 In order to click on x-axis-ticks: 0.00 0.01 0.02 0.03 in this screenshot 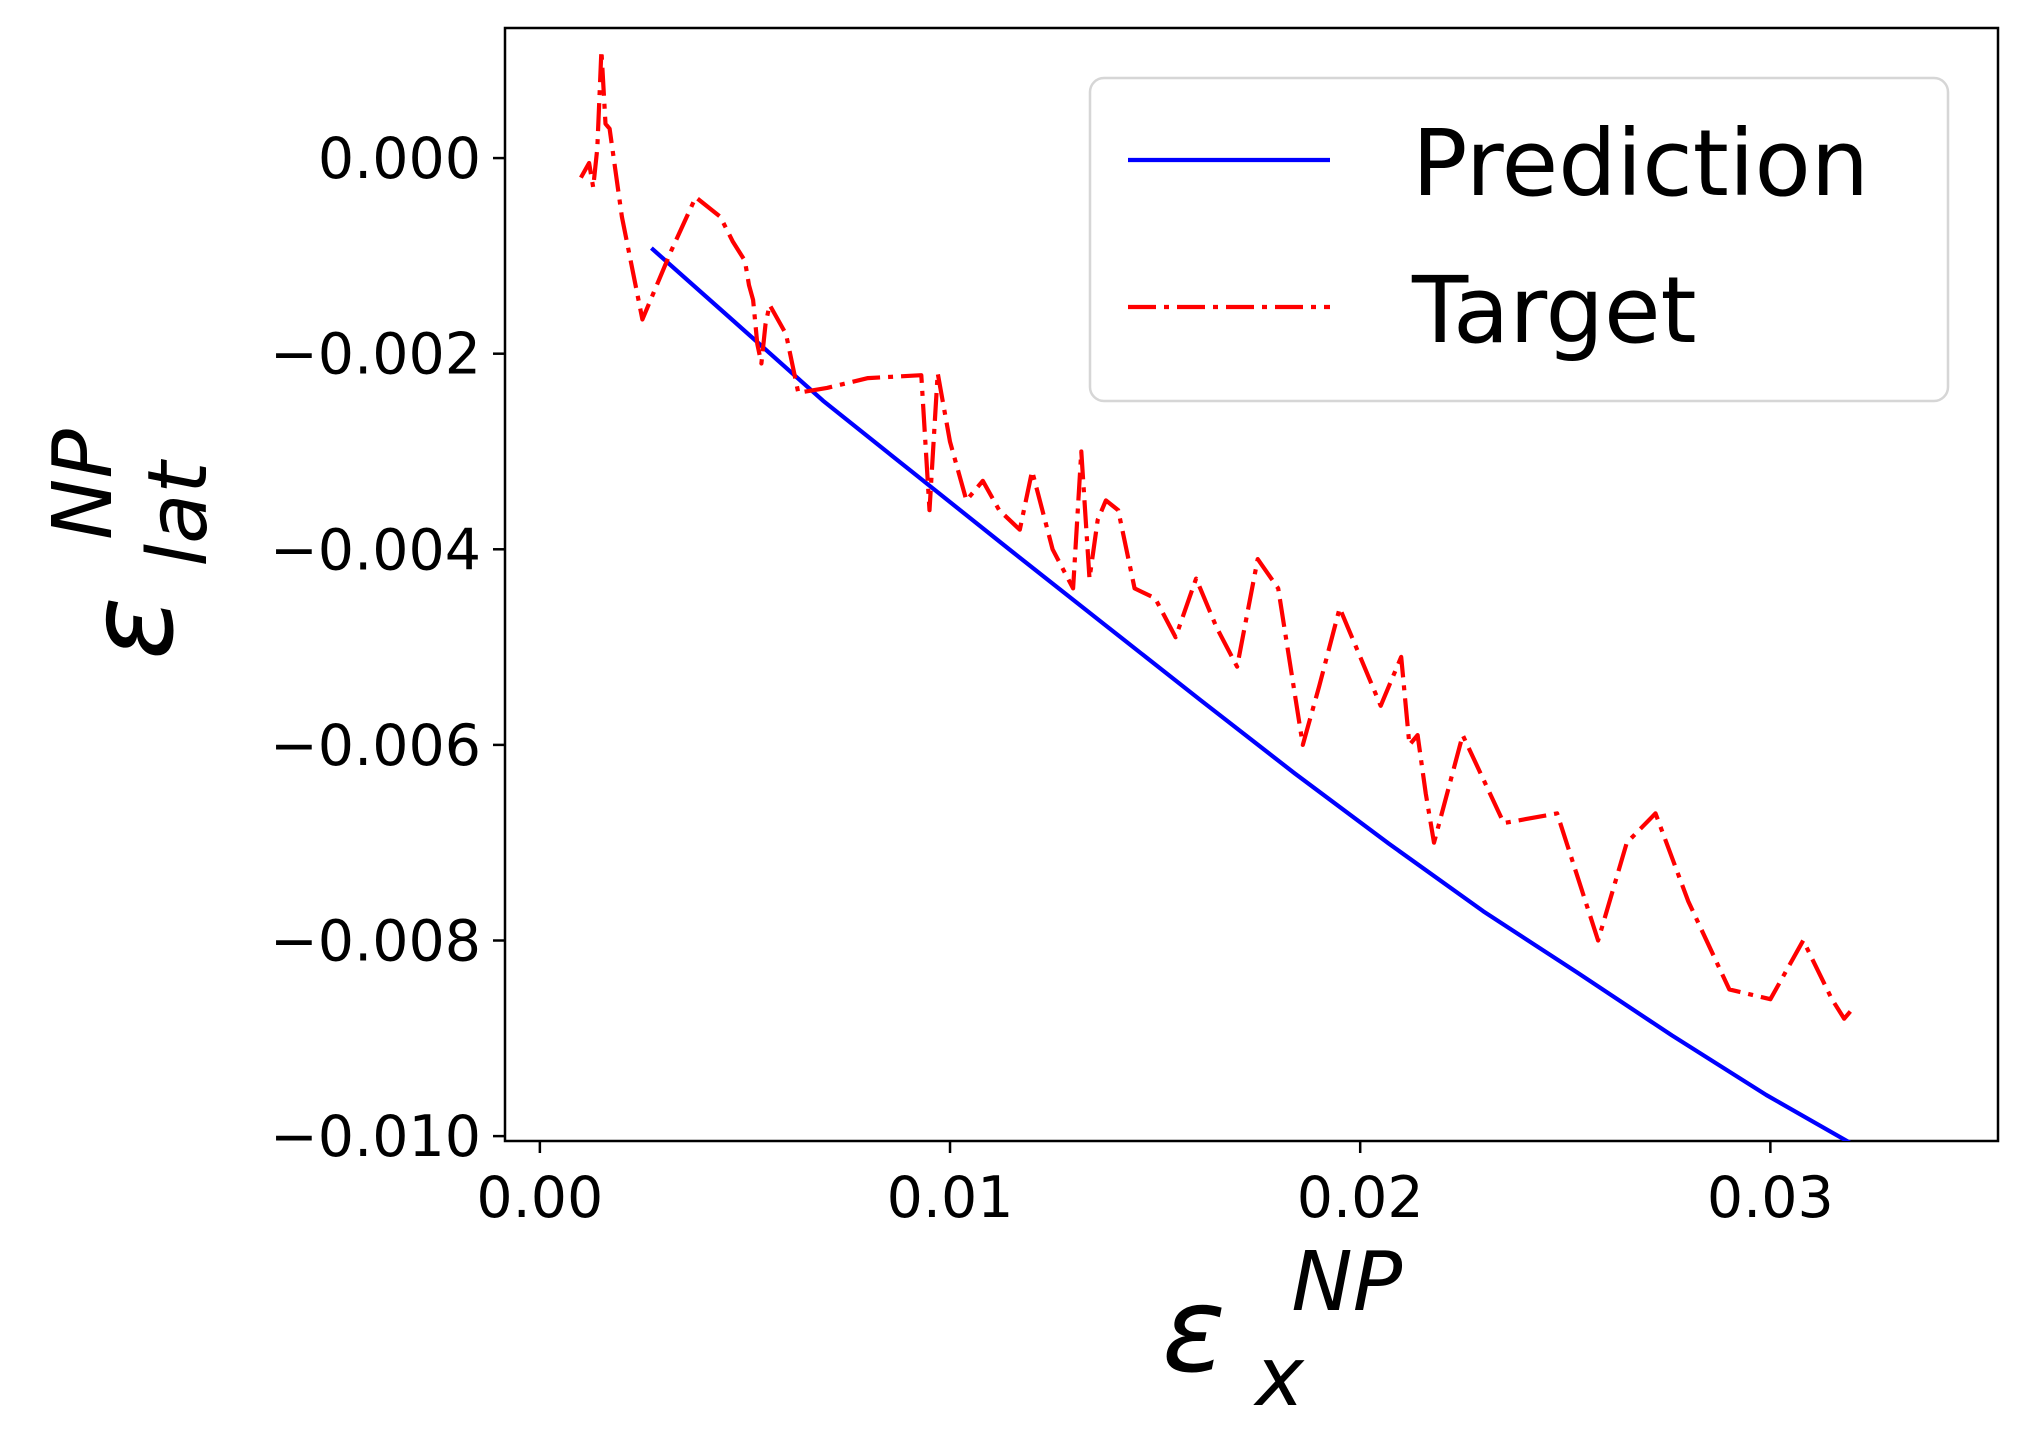, I will do `click(1155, 1186)`.